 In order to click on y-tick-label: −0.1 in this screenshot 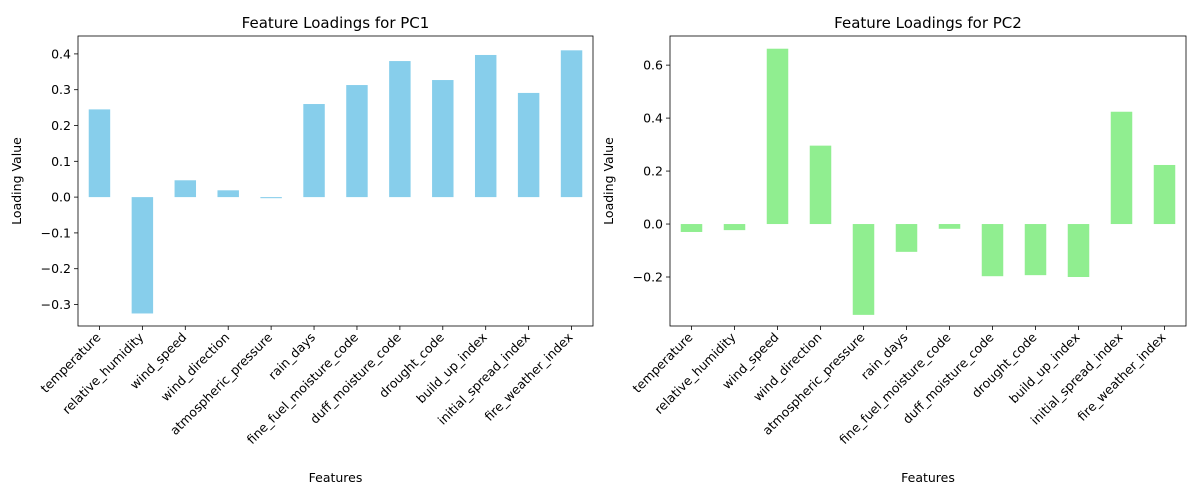, I will do `click(56, 232)`.